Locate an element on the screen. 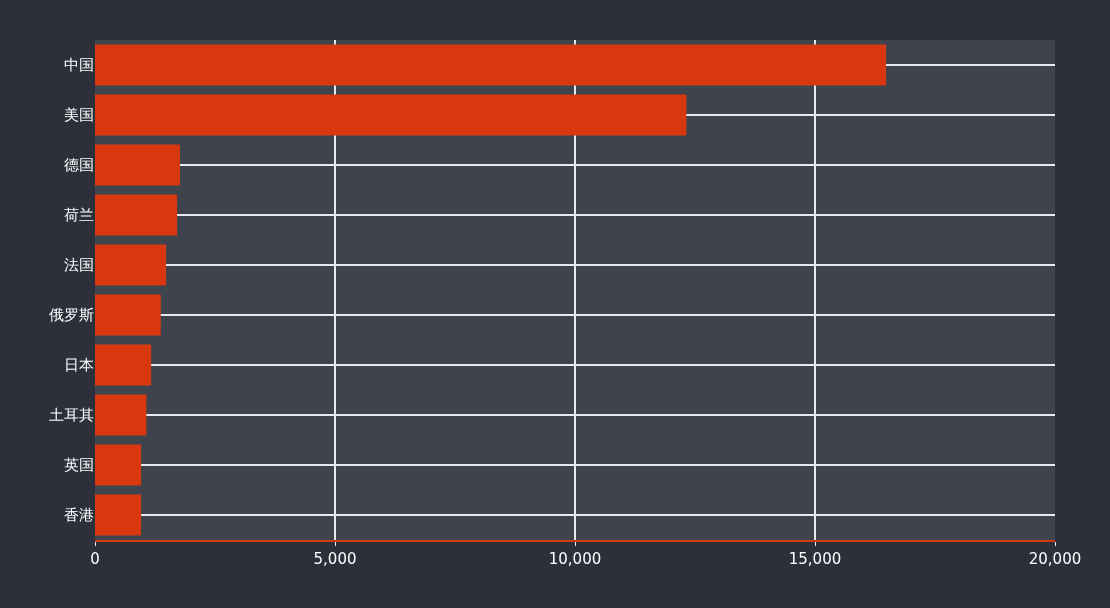 The width and height of the screenshot is (1110, 608). x-tick-label: 15,000 is located at coordinates (815, 559).